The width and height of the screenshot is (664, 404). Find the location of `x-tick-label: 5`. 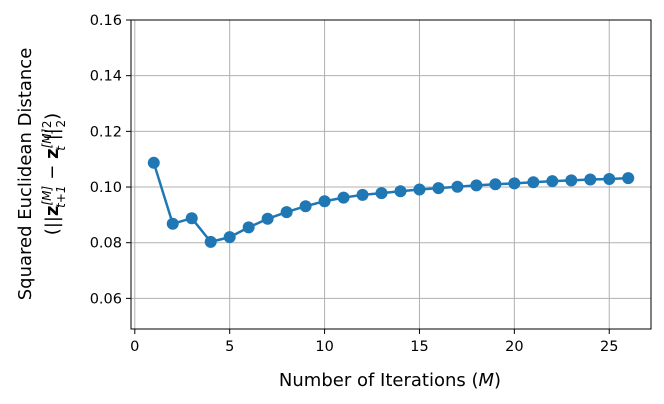

x-tick-label: 5 is located at coordinates (229, 347).